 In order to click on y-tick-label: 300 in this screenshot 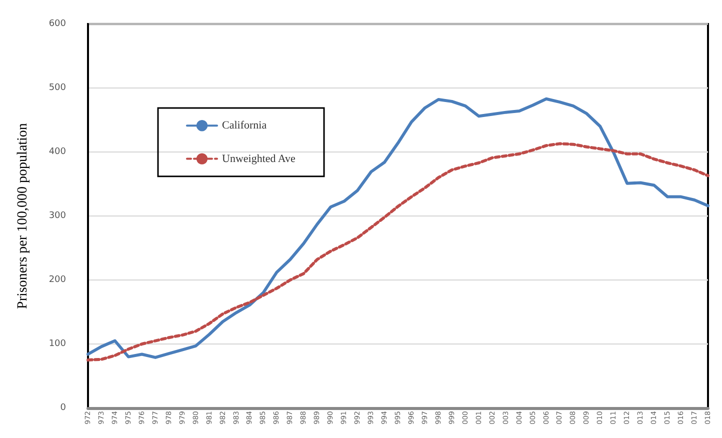, I will do `click(57, 216)`.